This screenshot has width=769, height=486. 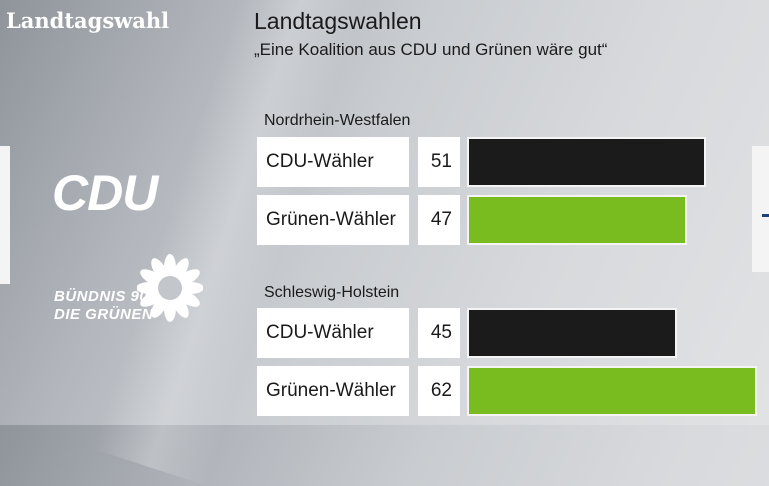 What do you see at coordinates (101, 296) in the screenshot?
I see `gruene-logo-line1: BÜNDNIS 90` at bounding box center [101, 296].